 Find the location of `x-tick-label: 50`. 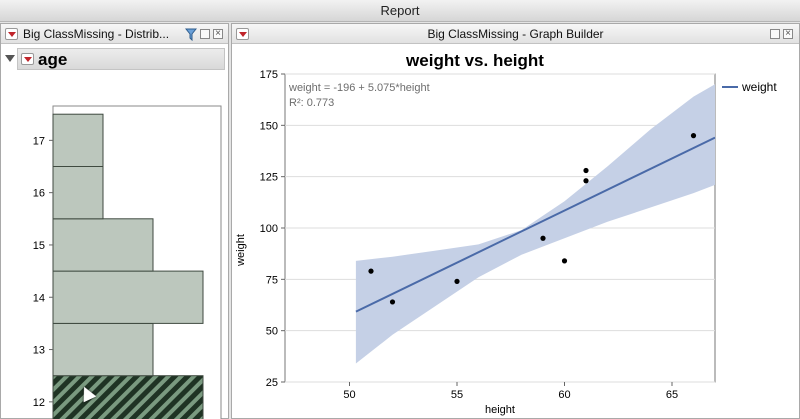

x-tick-label: 50 is located at coordinates (349, 395).